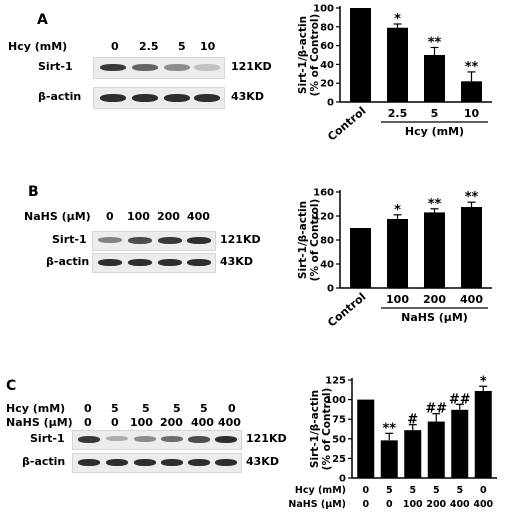 This screenshot has height=524, width=505. Describe the element at coordinates (412, 420) in the screenshot. I see `significance-label: #` at that location.